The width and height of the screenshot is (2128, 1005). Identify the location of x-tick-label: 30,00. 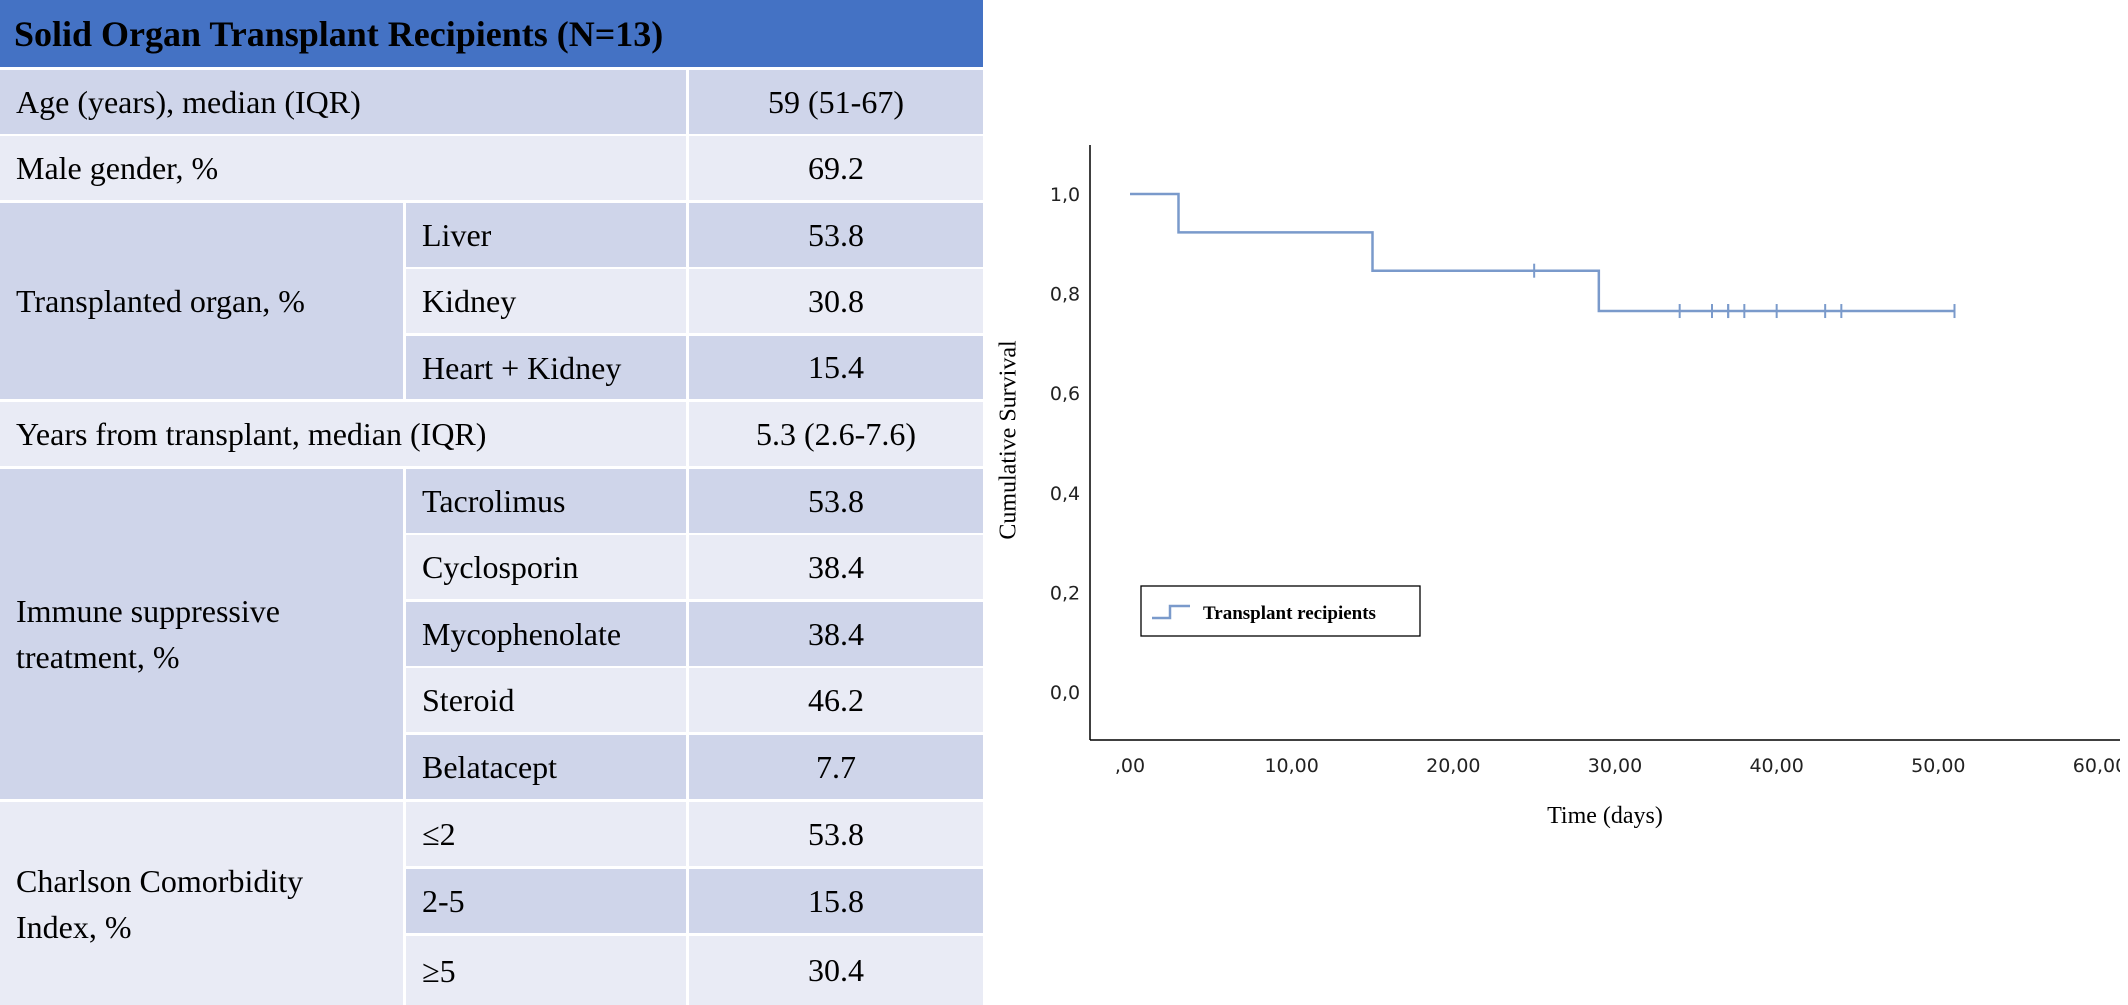
(1615, 766).